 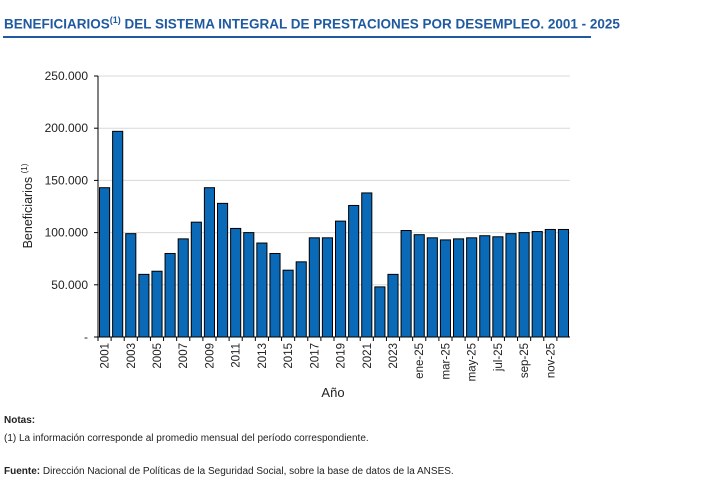 What do you see at coordinates (332, 392) in the screenshot?
I see `x-axis-label: Año` at bounding box center [332, 392].